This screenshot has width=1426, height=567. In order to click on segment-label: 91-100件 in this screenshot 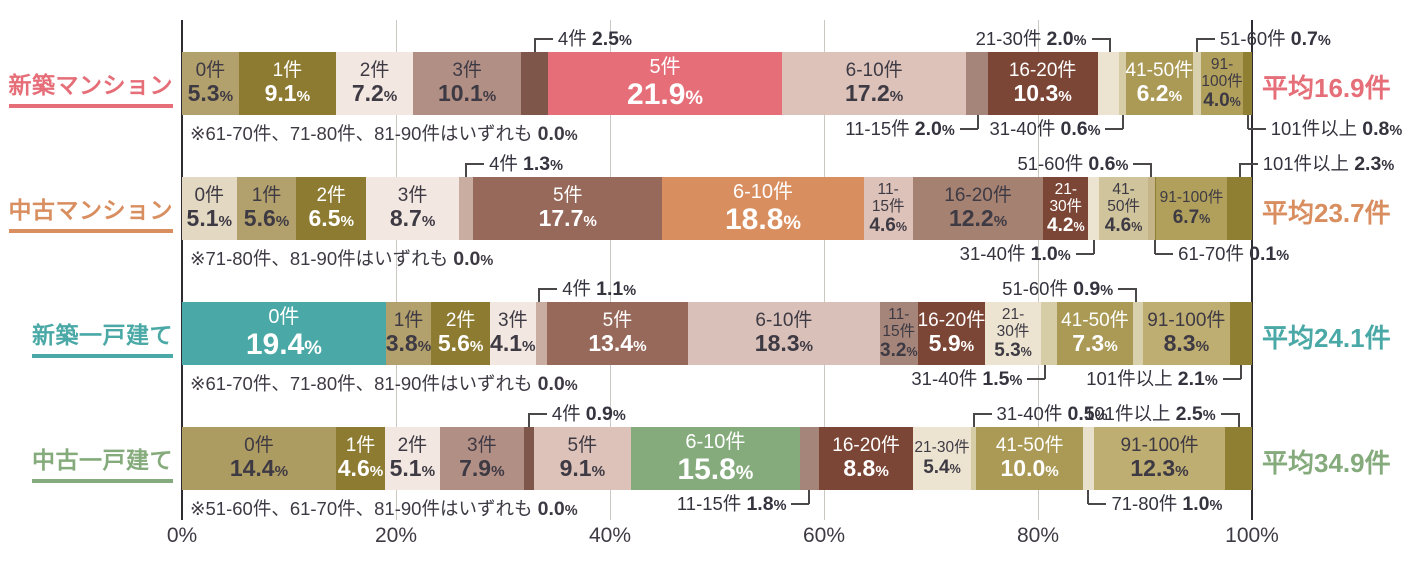, I will do `click(1186, 320)`.